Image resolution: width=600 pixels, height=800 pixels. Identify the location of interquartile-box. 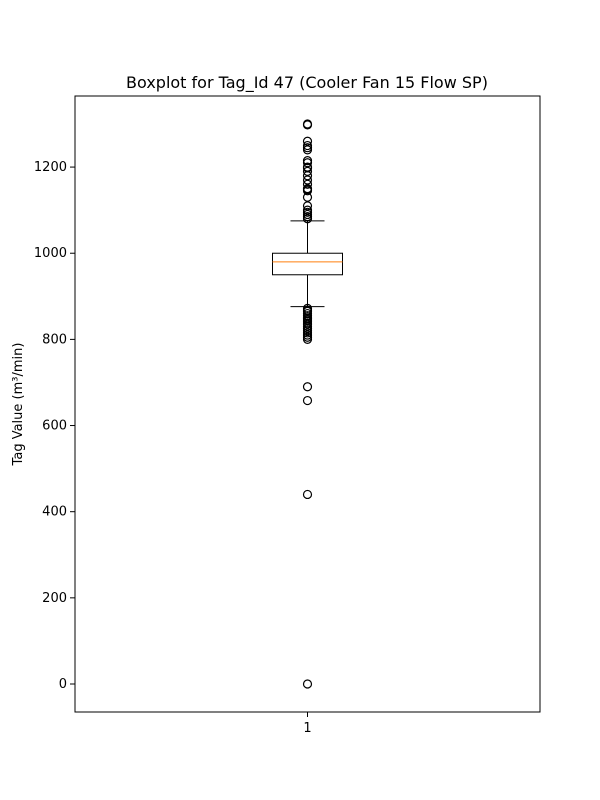
(307, 264).